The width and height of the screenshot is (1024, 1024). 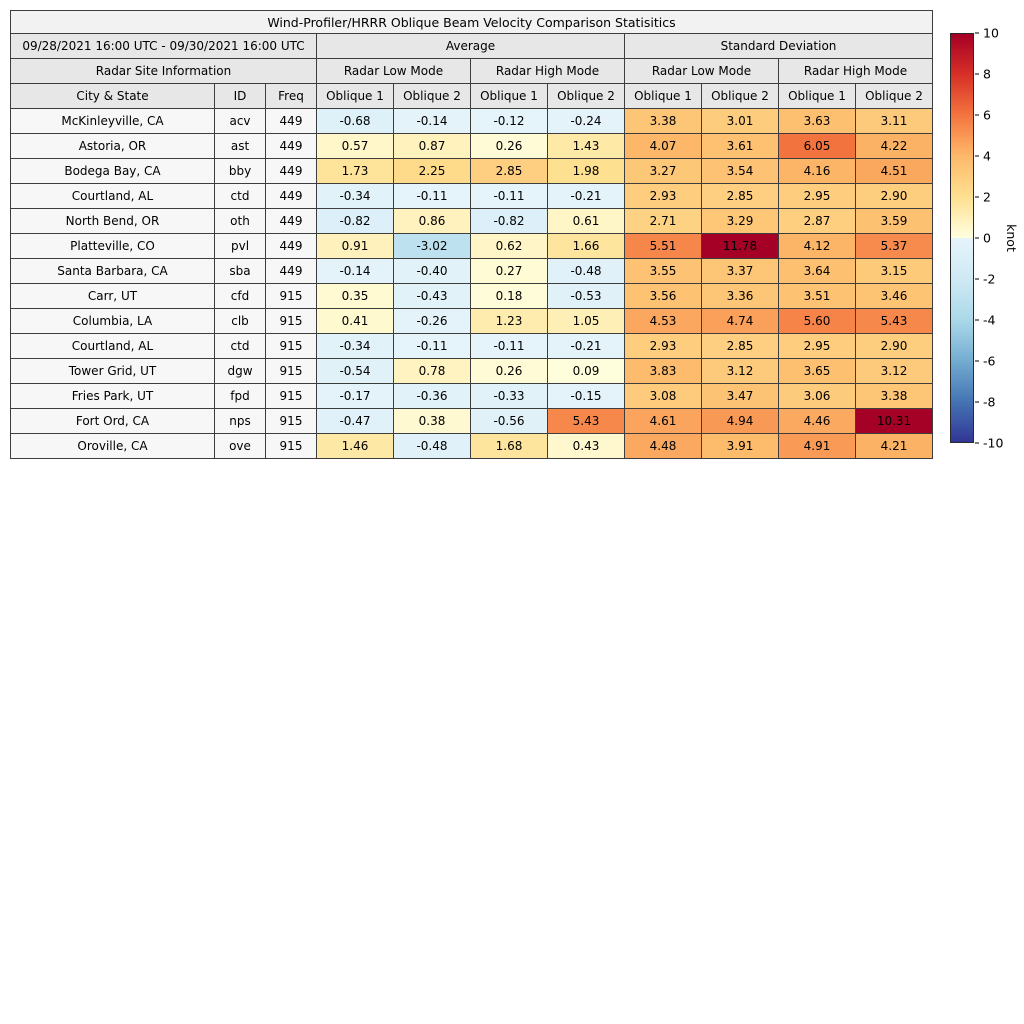 I want to click on value-cell: 1.98, so click(x=586, y=171).